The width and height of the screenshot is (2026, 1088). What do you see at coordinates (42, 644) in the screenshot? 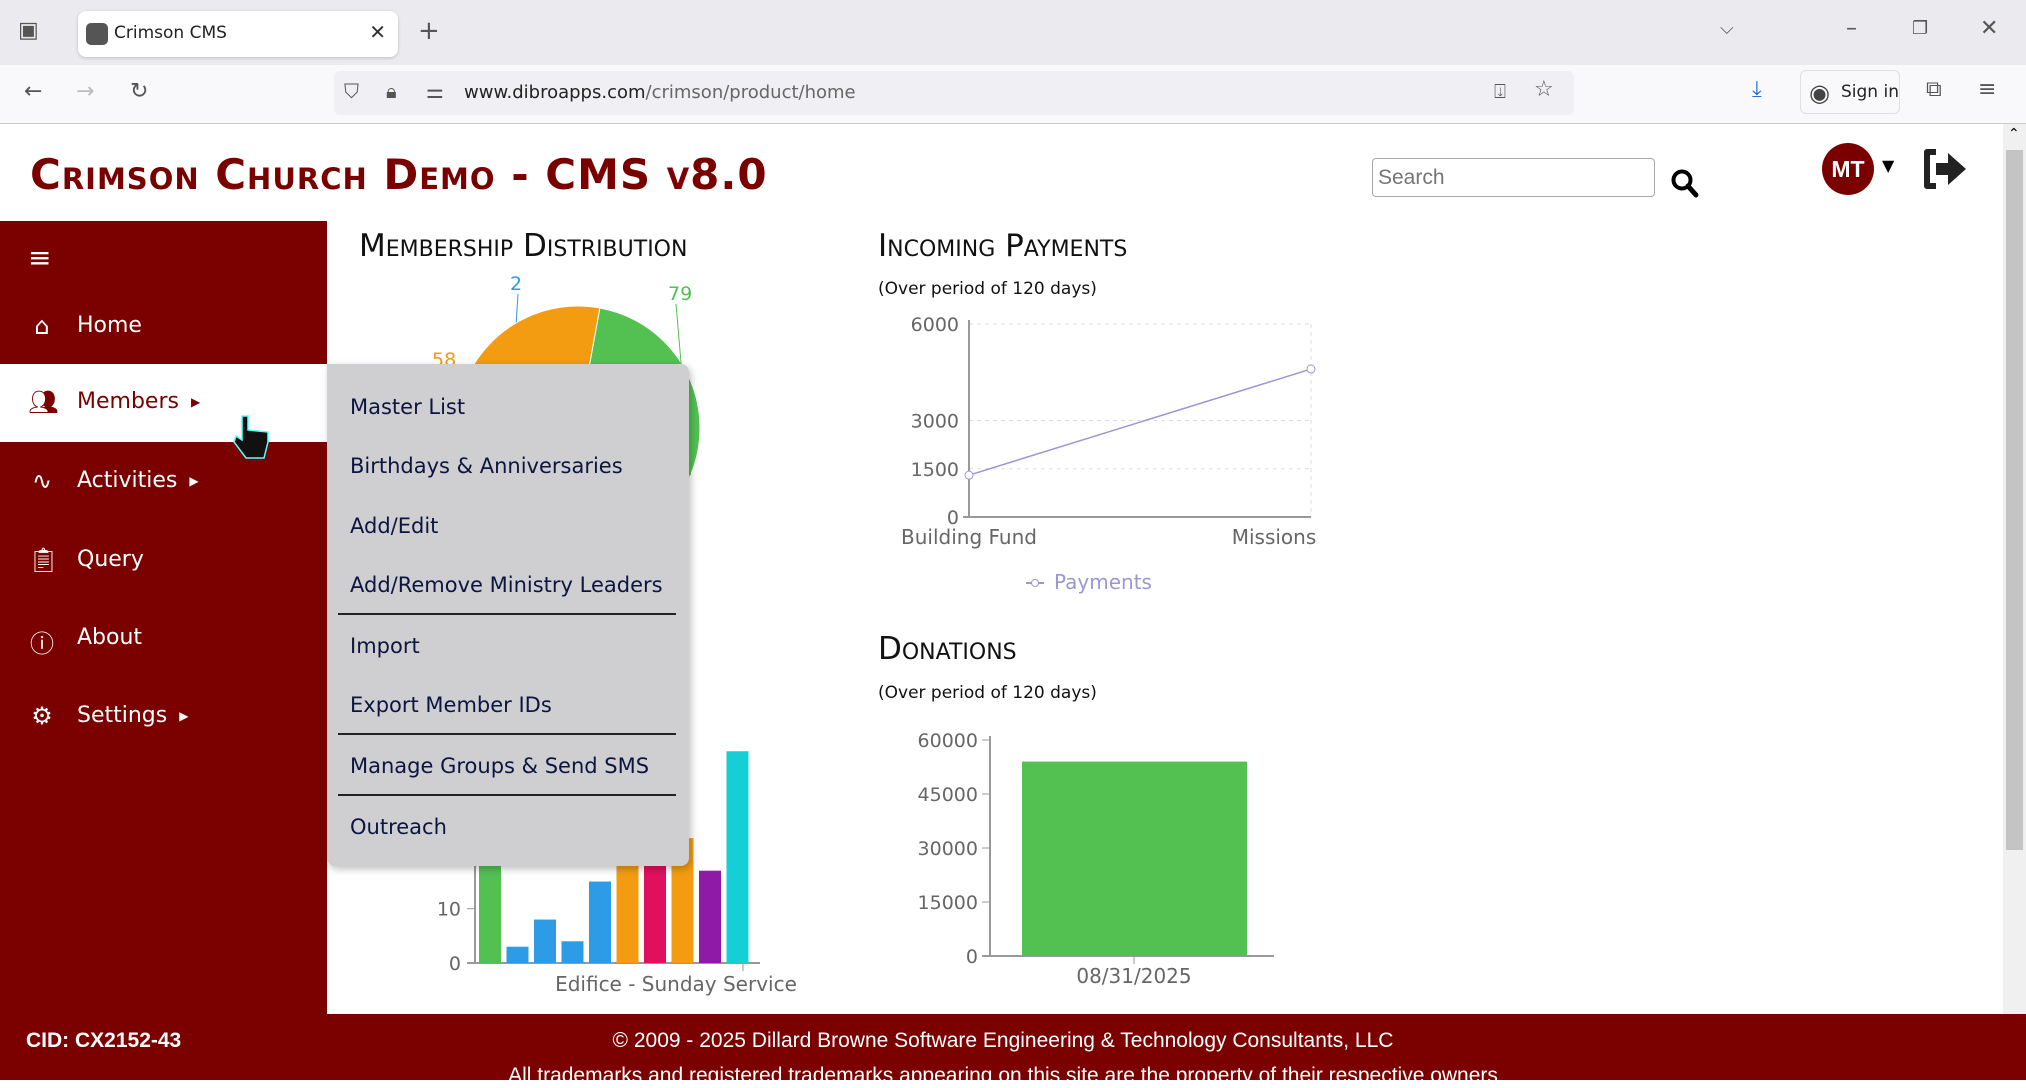
I see `info-icon: ⓘ` at bounding box center [42, 644].